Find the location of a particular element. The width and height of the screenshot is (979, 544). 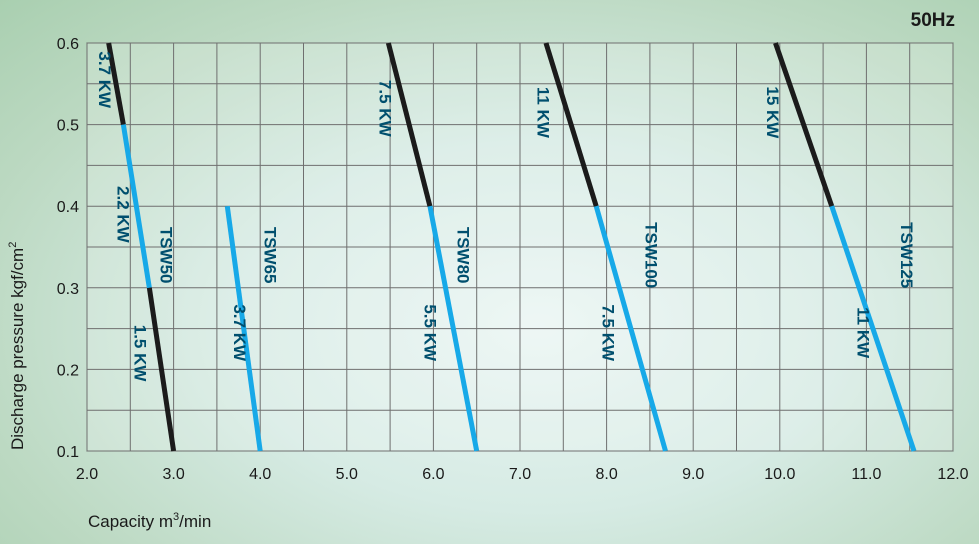

x-tick-label: 6.0 is located at coordinates (433, 474).